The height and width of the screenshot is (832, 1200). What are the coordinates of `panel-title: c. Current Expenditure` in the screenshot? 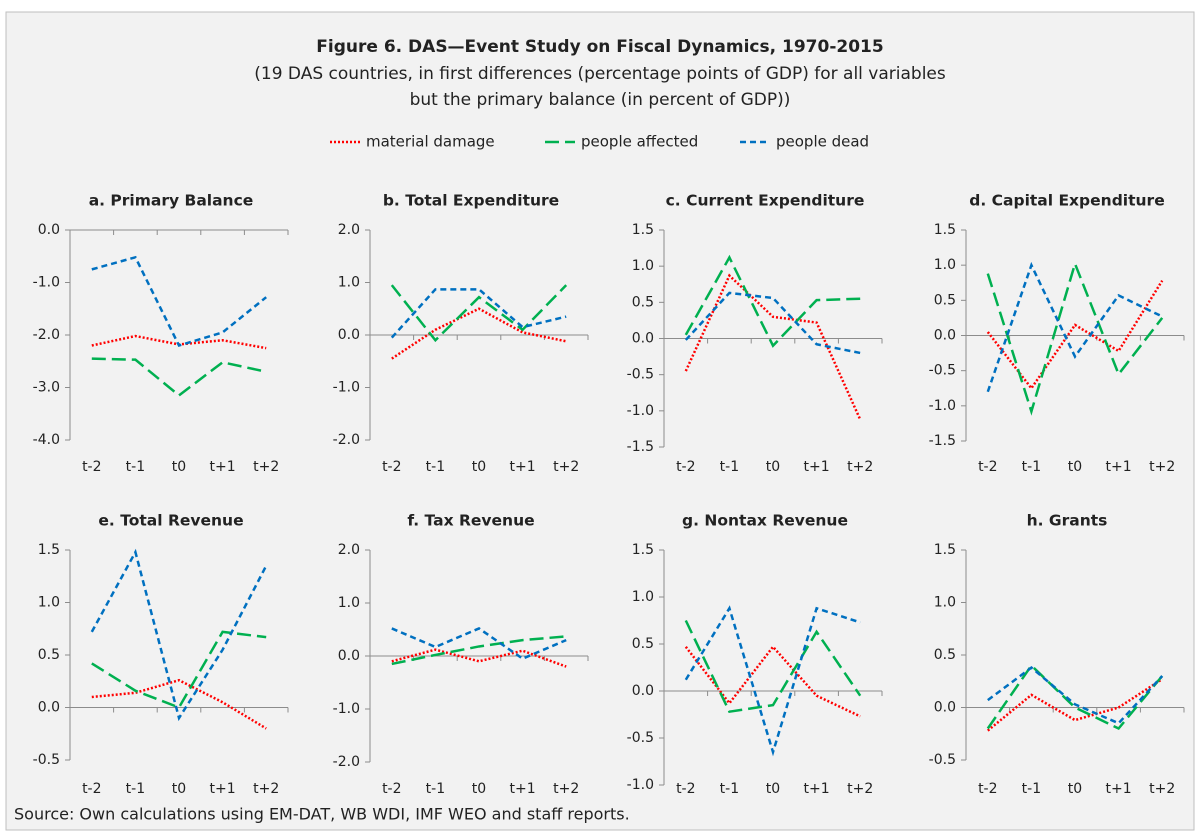 It's located at (765, 201).